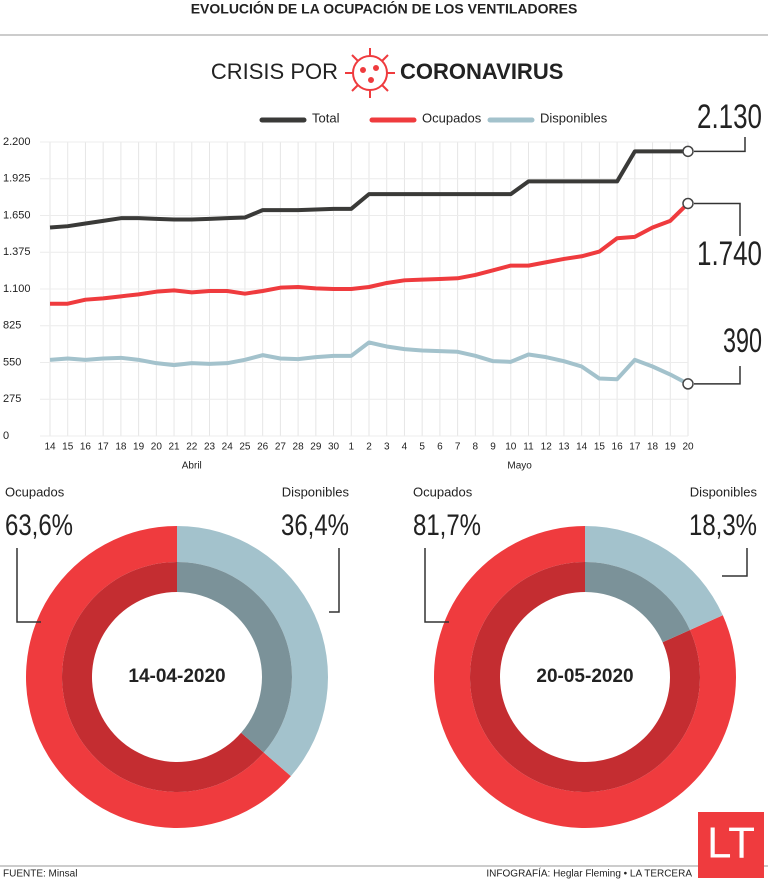 The width and height of the screenshot is (768, 880). What do you see at coordinates (210, 447) in the screenshot?
I see `x-tick-label: 23` at bounding box center [210, 447].